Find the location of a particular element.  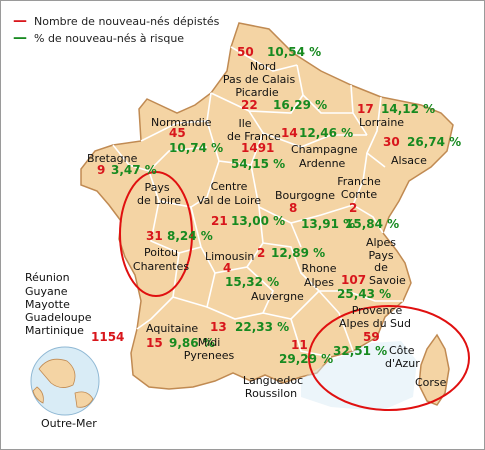

paca-name-1: Provence is located at coordinates (377, 310).